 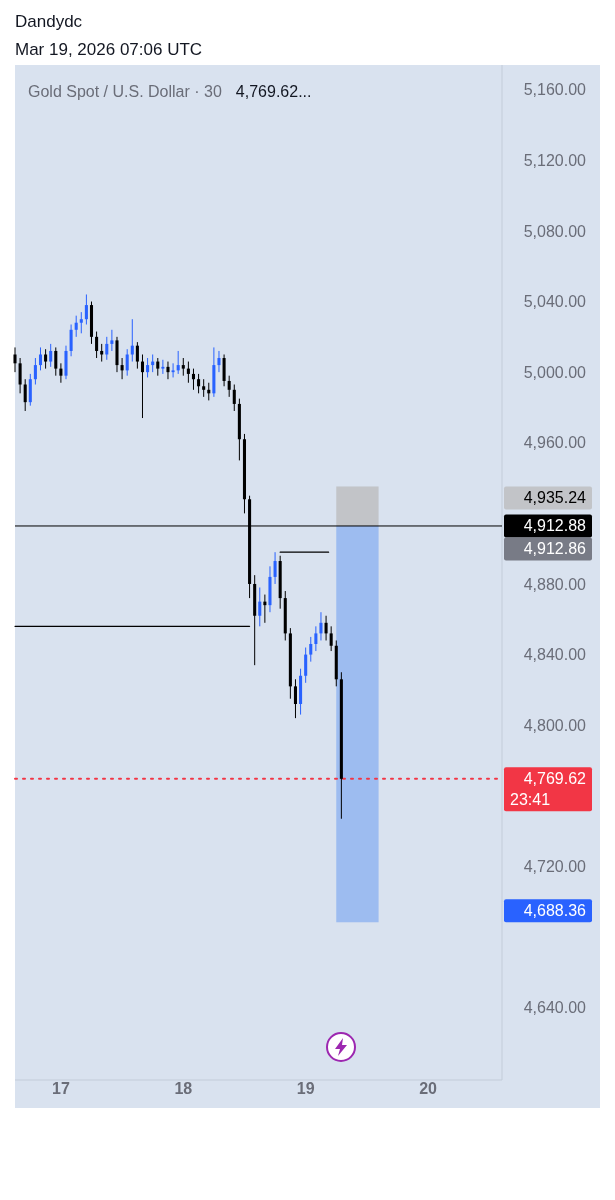 I want to click on x-tick-label: 18, so click(x=183, y=1088).